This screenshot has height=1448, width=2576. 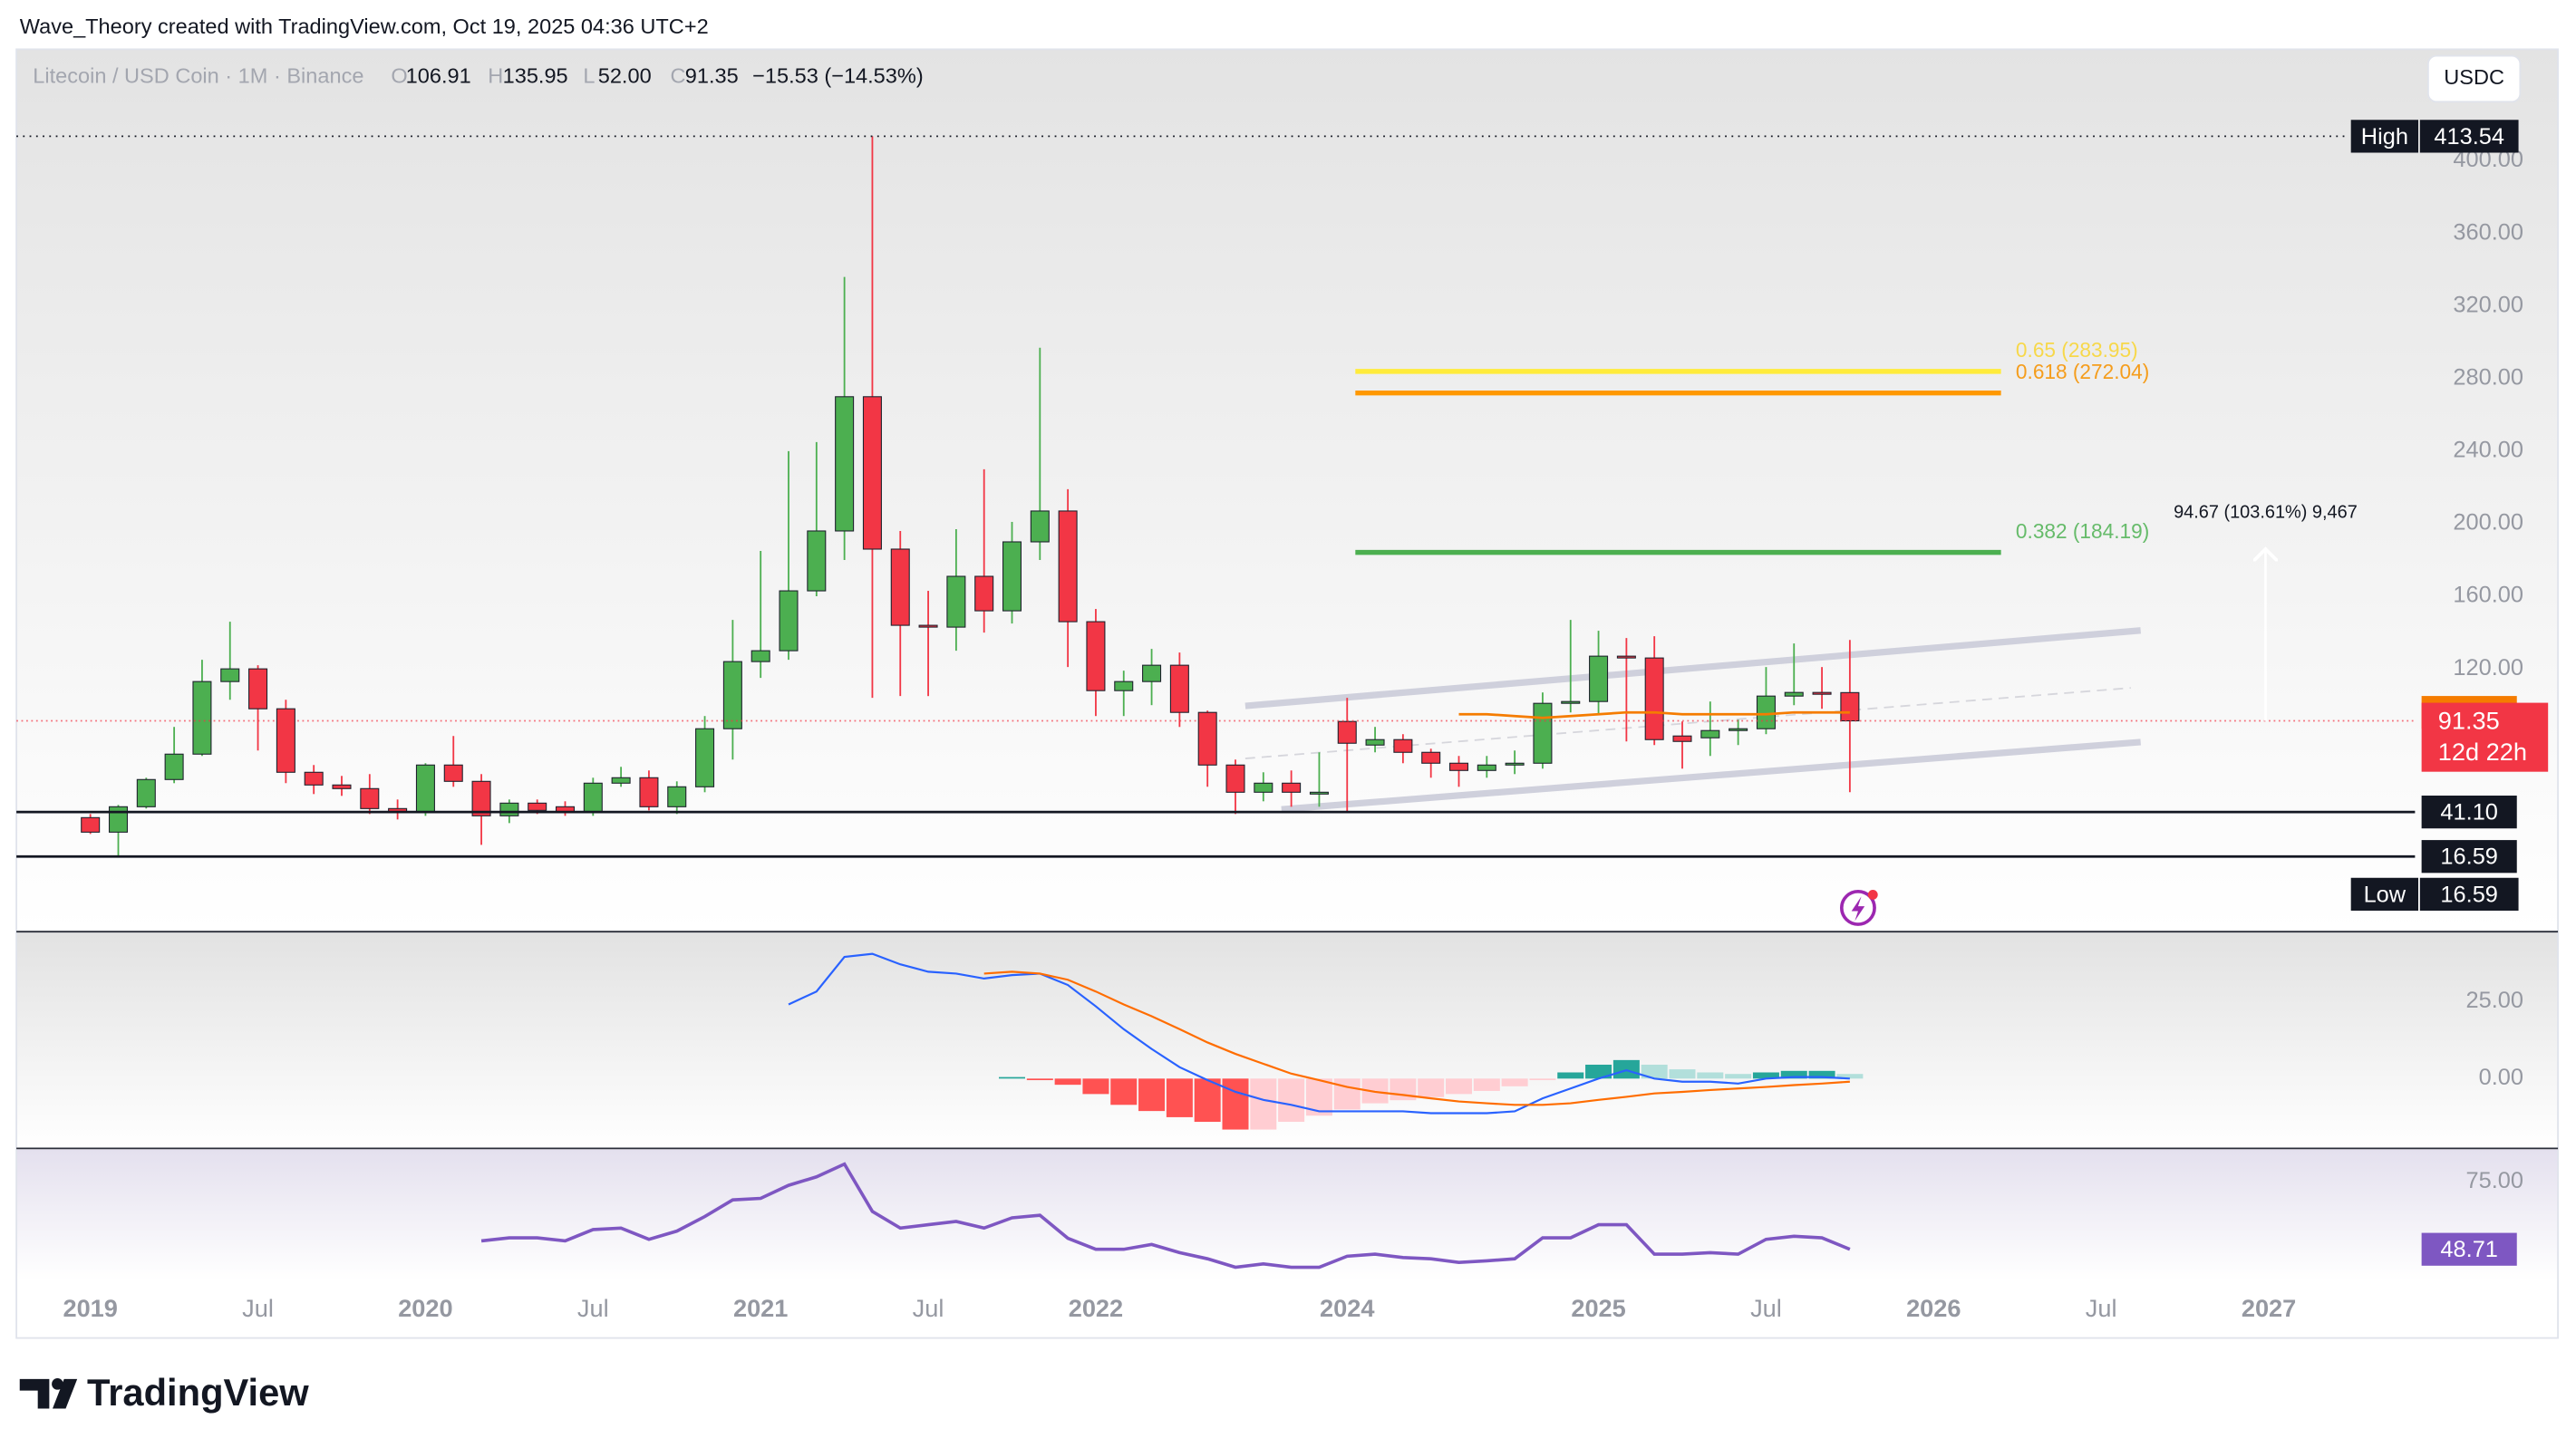 What do you see at coordinates (2488, 523) in the screenshot?
I see `y-tick-label: 200.00` at bounding box center [2488, 523].